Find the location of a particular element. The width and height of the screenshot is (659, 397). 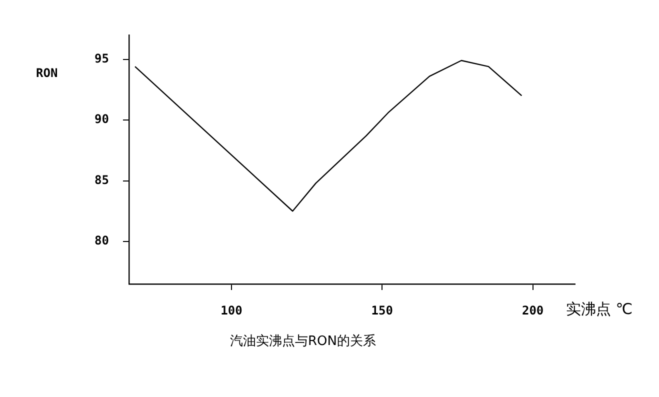

y-tick-label: 85 is located at coordinates (101, 179).